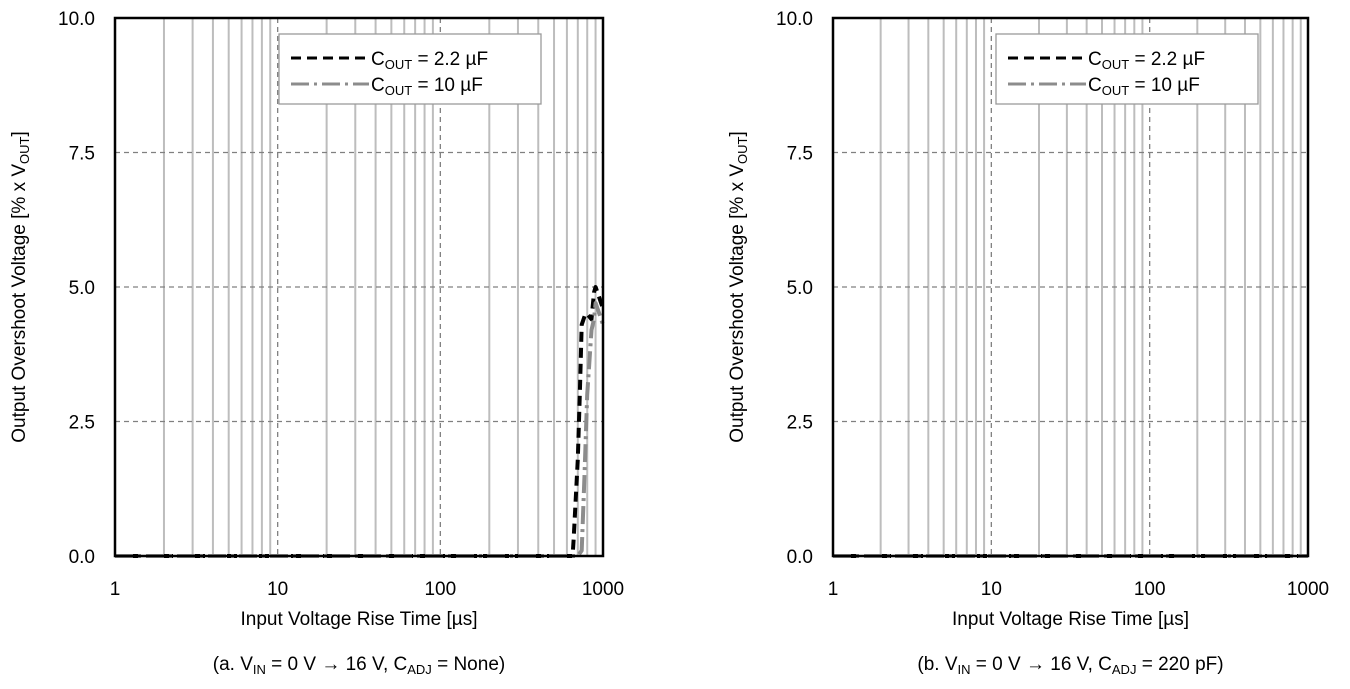 The width and height of the screenshot is (1350, 689). Describe the element at coordinates (468, 664) in the screenshot. I see `figure-caption-part: = None)` at that location.